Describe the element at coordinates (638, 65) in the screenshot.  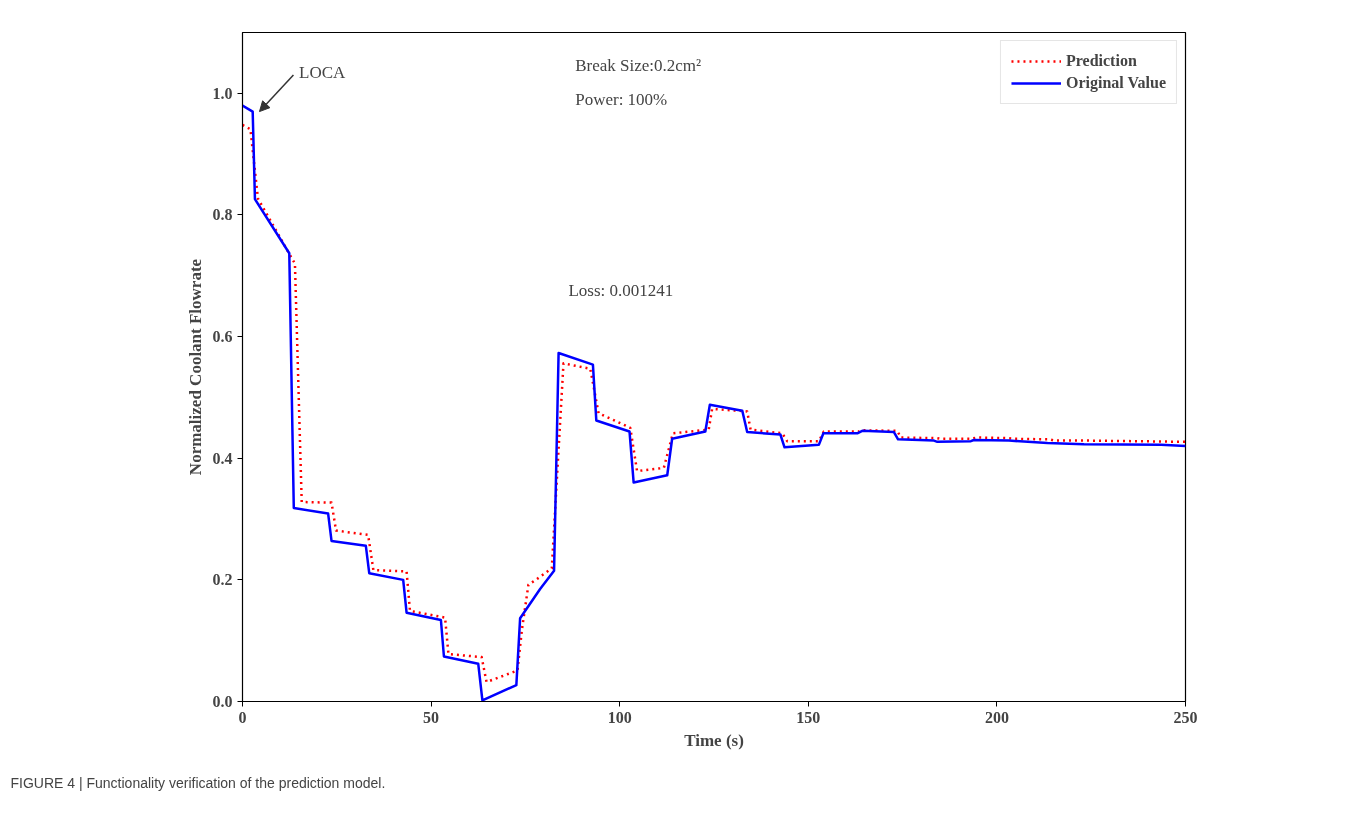
I see `annotation: Break Size:0.2cm²` at that location.